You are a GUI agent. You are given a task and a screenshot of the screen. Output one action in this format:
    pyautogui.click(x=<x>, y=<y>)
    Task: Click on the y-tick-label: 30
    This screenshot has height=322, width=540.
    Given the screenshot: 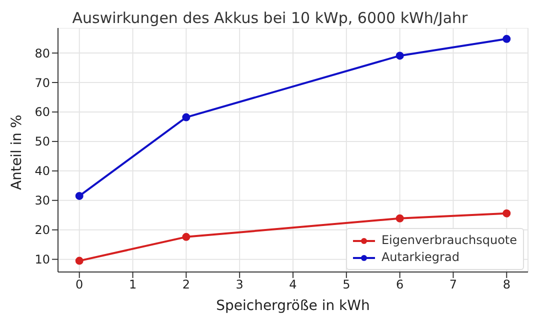 What is the action you would take?
    pyautogui.click(x=42, y=201)
    